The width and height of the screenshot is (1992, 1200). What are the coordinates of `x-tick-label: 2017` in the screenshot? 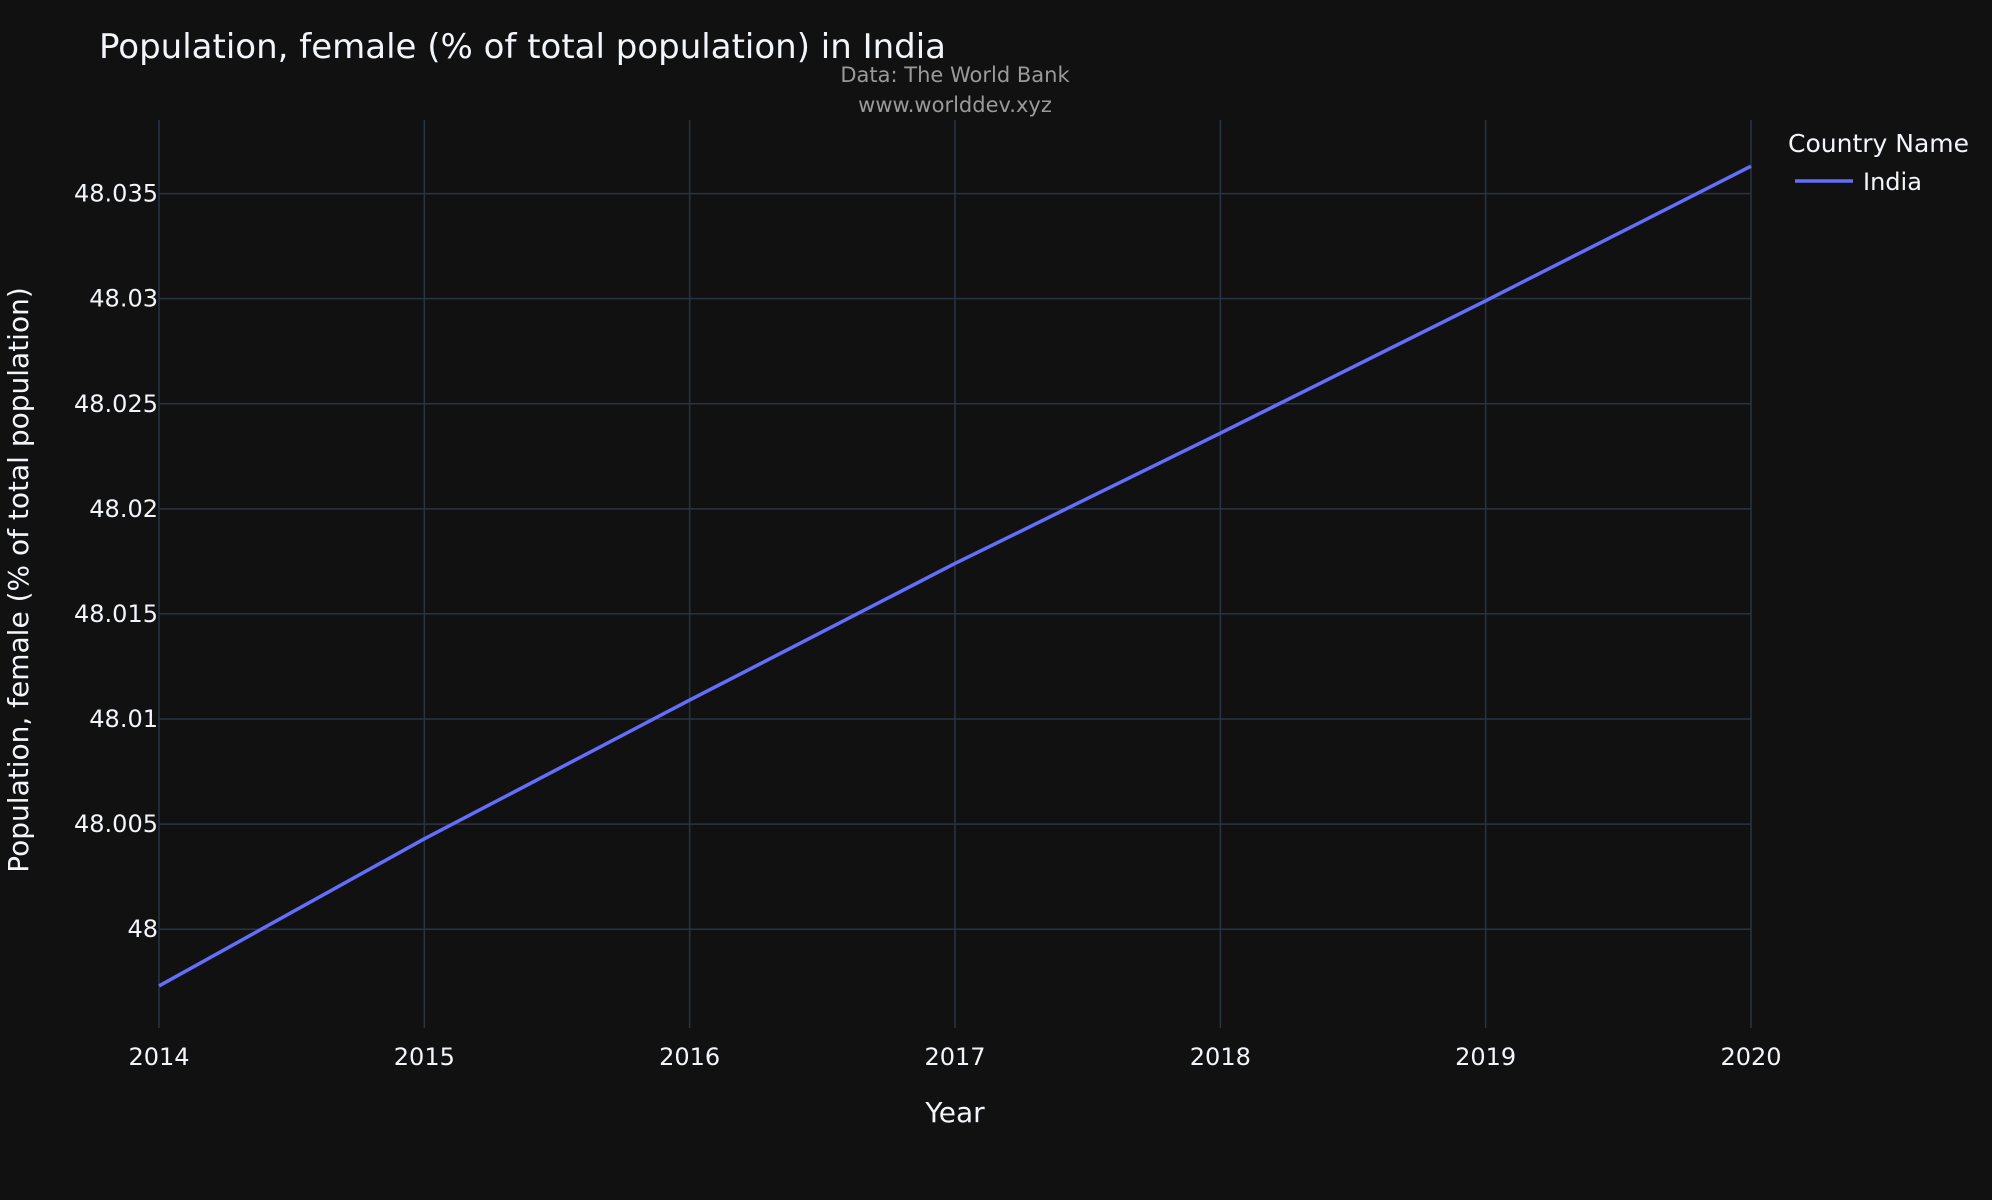 It's located at (954, 1057).